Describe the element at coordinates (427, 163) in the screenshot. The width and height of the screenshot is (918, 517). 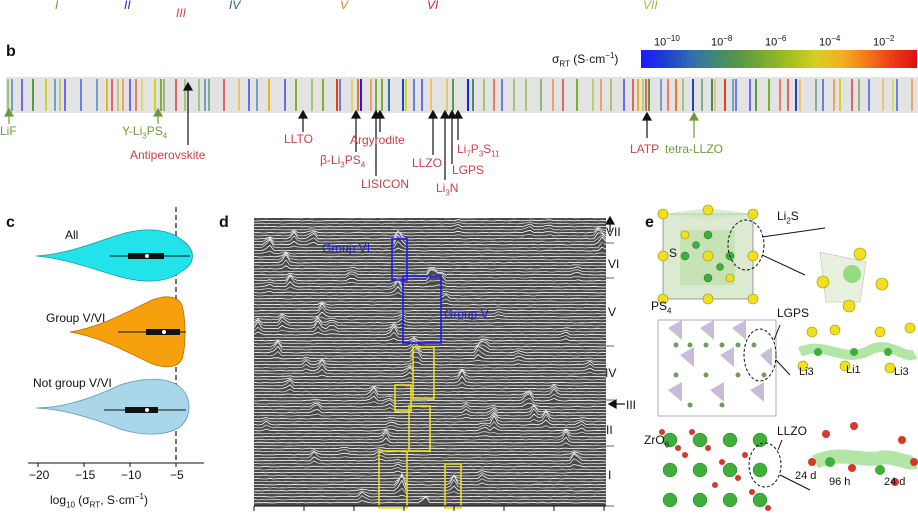
I see `annotation-llzo: LLZO` at that location.